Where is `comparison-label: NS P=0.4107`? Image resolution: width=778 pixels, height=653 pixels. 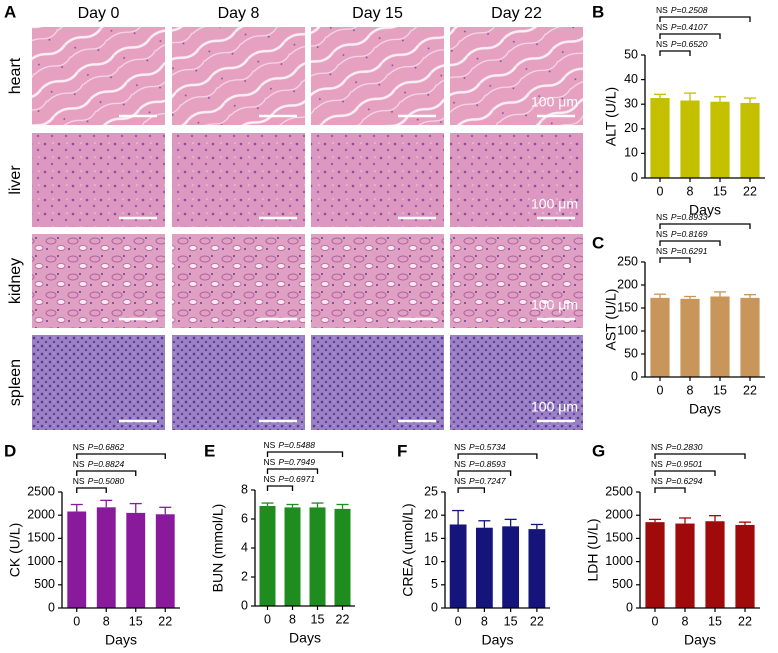 comparison-label: NS P=0.4107 is located at coordinates (682, 27).